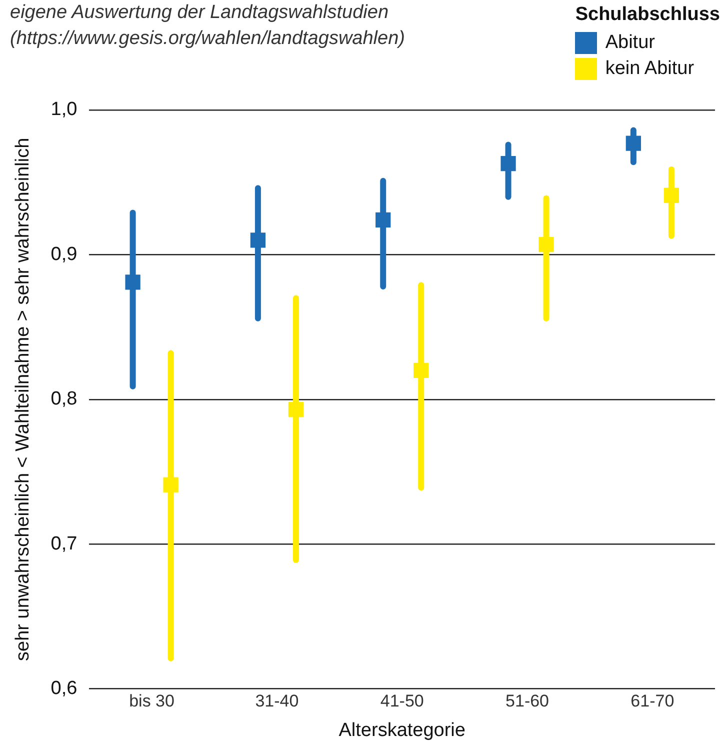 The width and height of the screenshot is (726, 750). Describe the element at coordinates (528, 701) in the screenshot. I see `x-tick-label: 51-60` at that location.